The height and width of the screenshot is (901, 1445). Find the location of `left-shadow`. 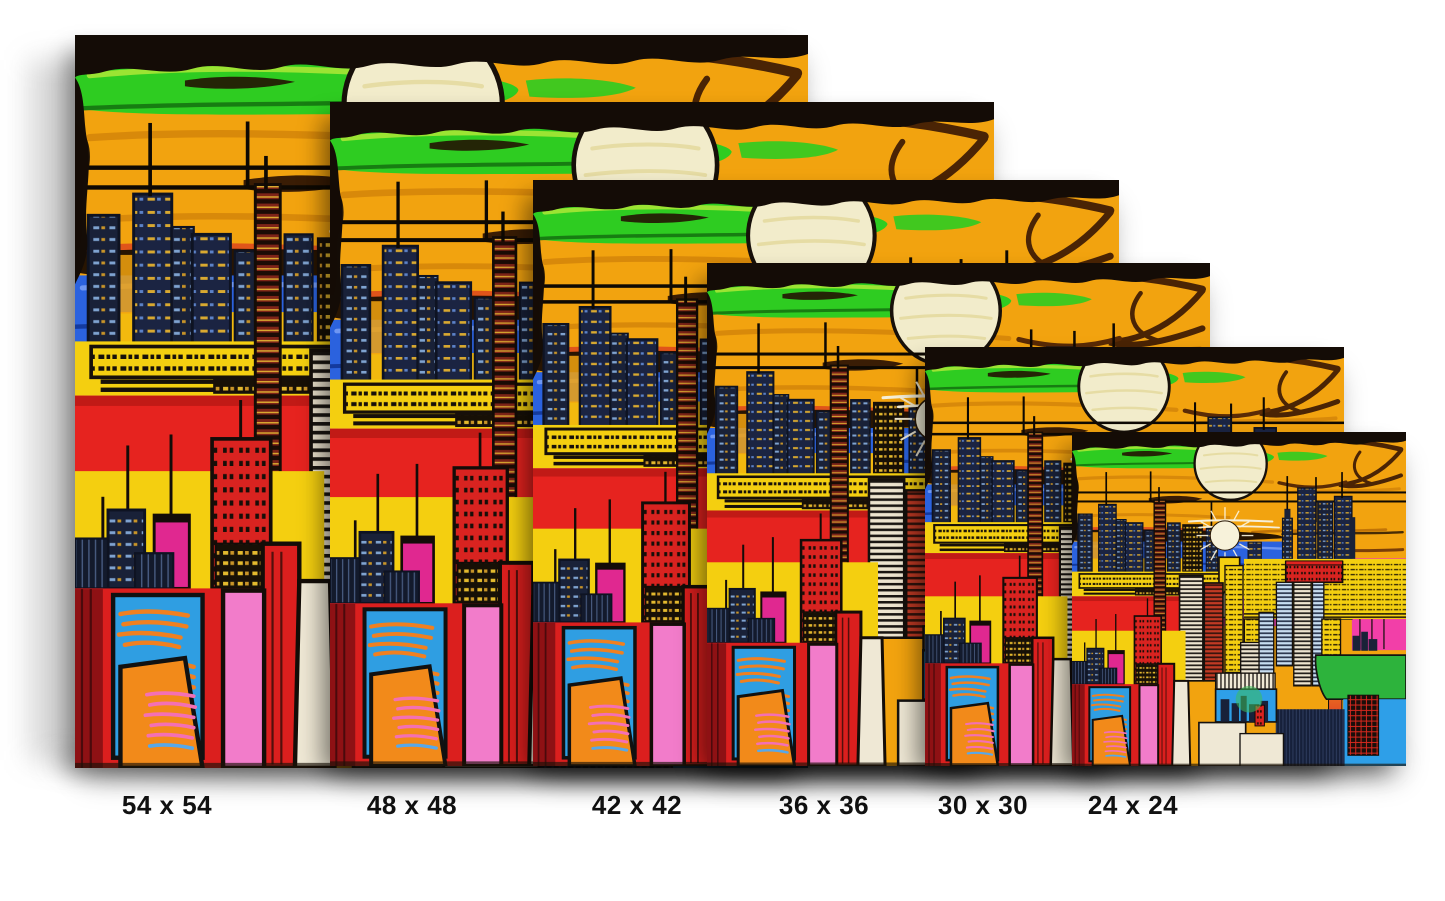

left-shadow is located at coordinates (55, 410).